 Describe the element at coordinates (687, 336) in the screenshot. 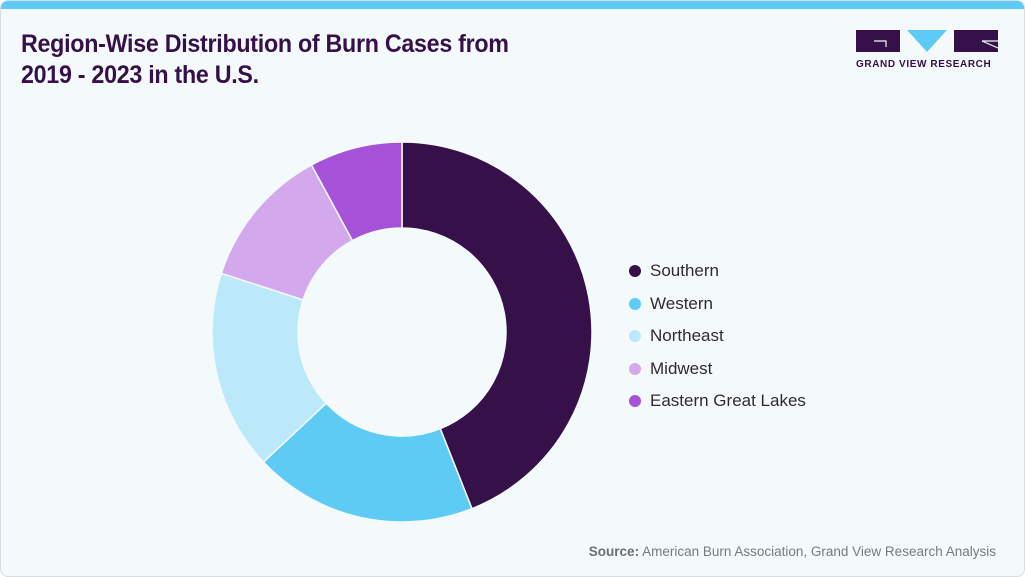

I see `legend-label: Northeast` at that location.